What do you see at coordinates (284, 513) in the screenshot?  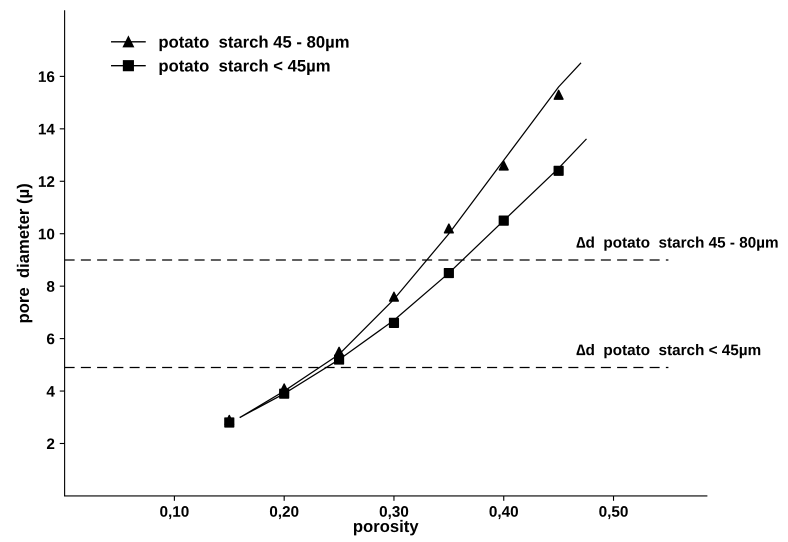 I see `x-tick-label: 0,20` at bounding box center [284, 513].